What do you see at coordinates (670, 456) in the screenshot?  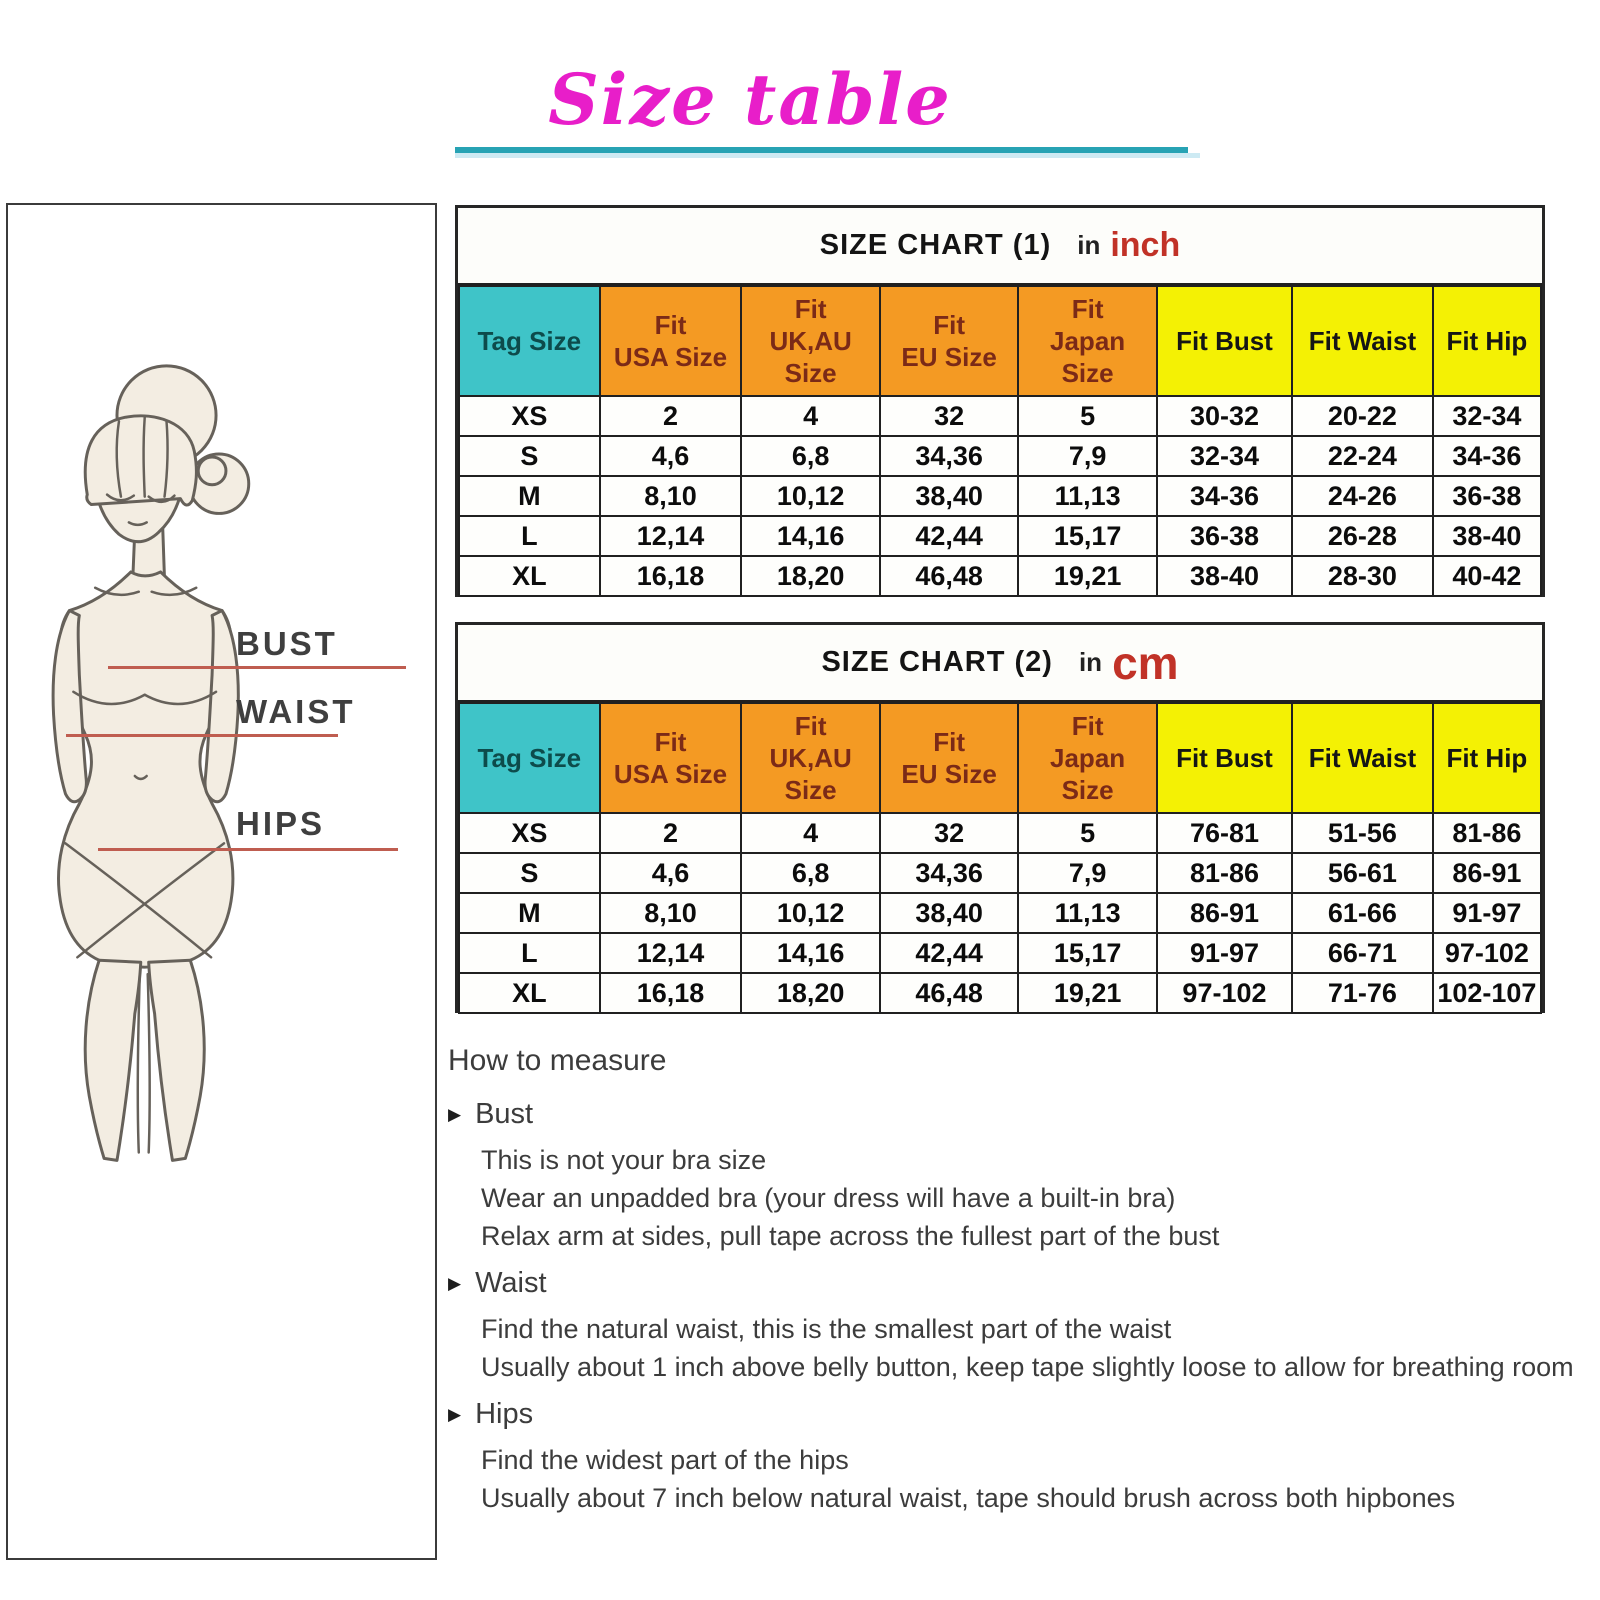 I see `value-cell: 4,6` at bounding box center [670, 456].